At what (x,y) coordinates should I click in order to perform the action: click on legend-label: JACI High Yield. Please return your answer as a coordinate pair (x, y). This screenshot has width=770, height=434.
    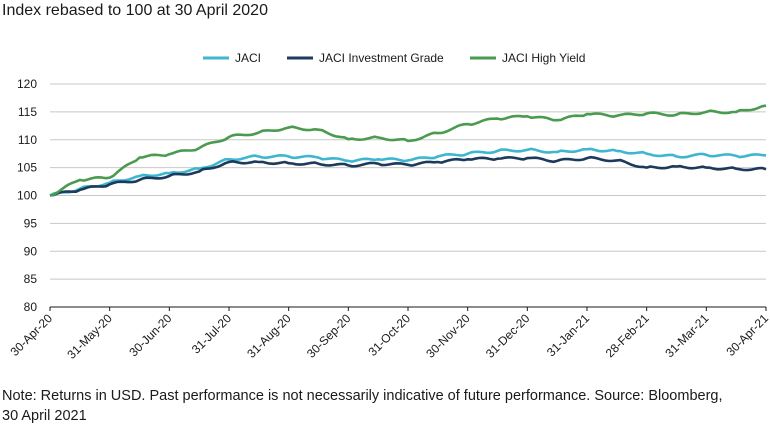
    Looking at the image, I should click on (543, 58).